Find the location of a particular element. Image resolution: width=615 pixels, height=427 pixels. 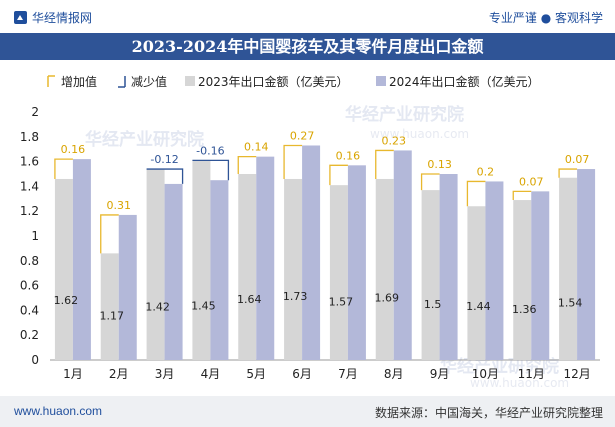

value-label-2024: 1.57 is located at coordinates (341, 301).